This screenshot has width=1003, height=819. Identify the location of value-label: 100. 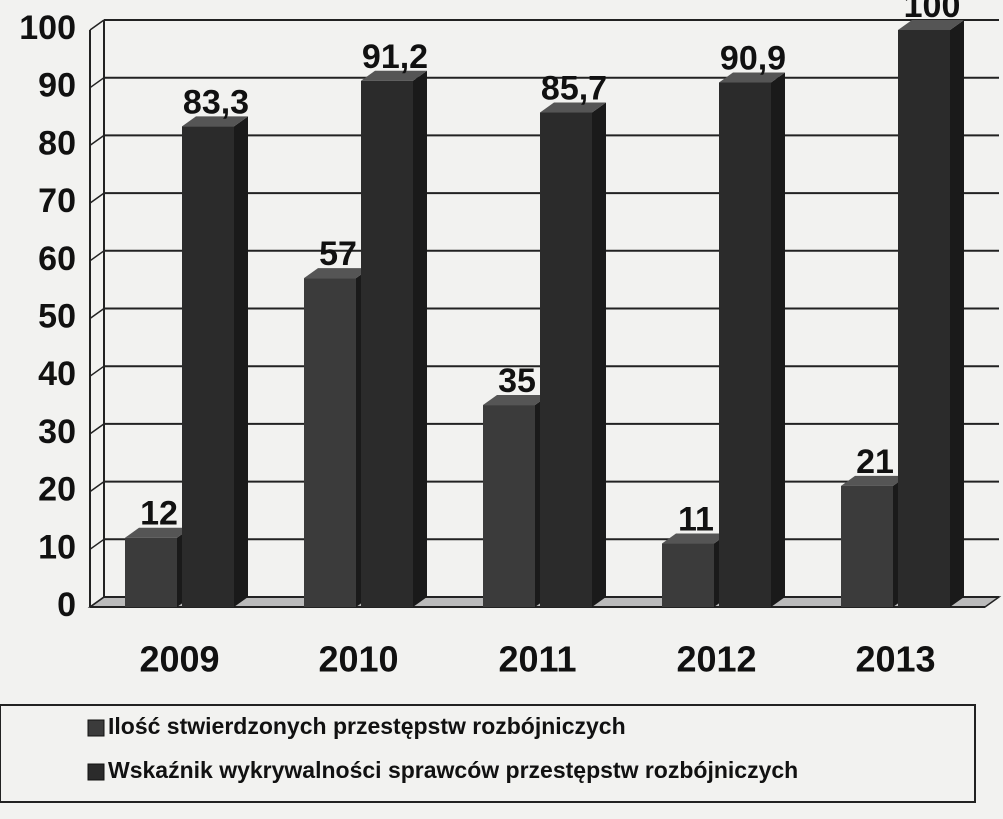
(932, 12).